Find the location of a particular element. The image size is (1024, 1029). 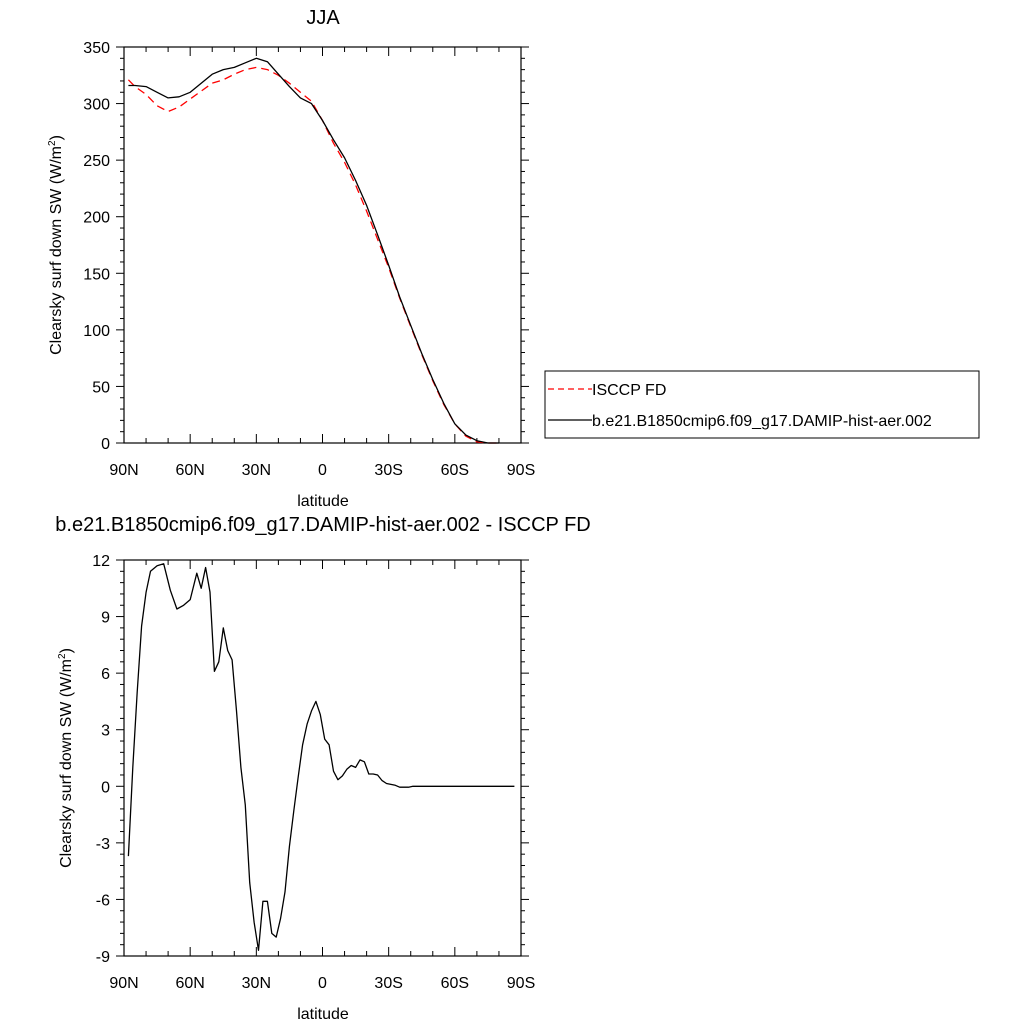

series-line-difference is located at coordinates (321, 757).